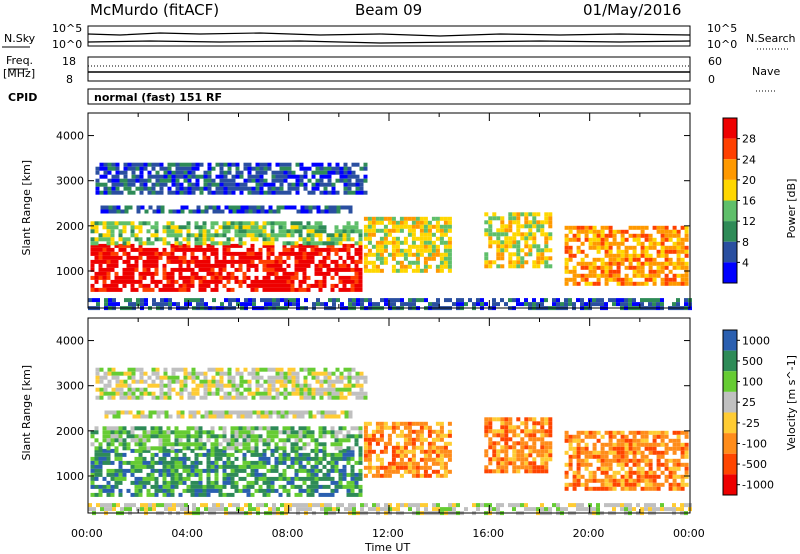  Describe the element at coordinates (749, 201) in the screenshot. I see `power-colorbar-label: 16` at that location.